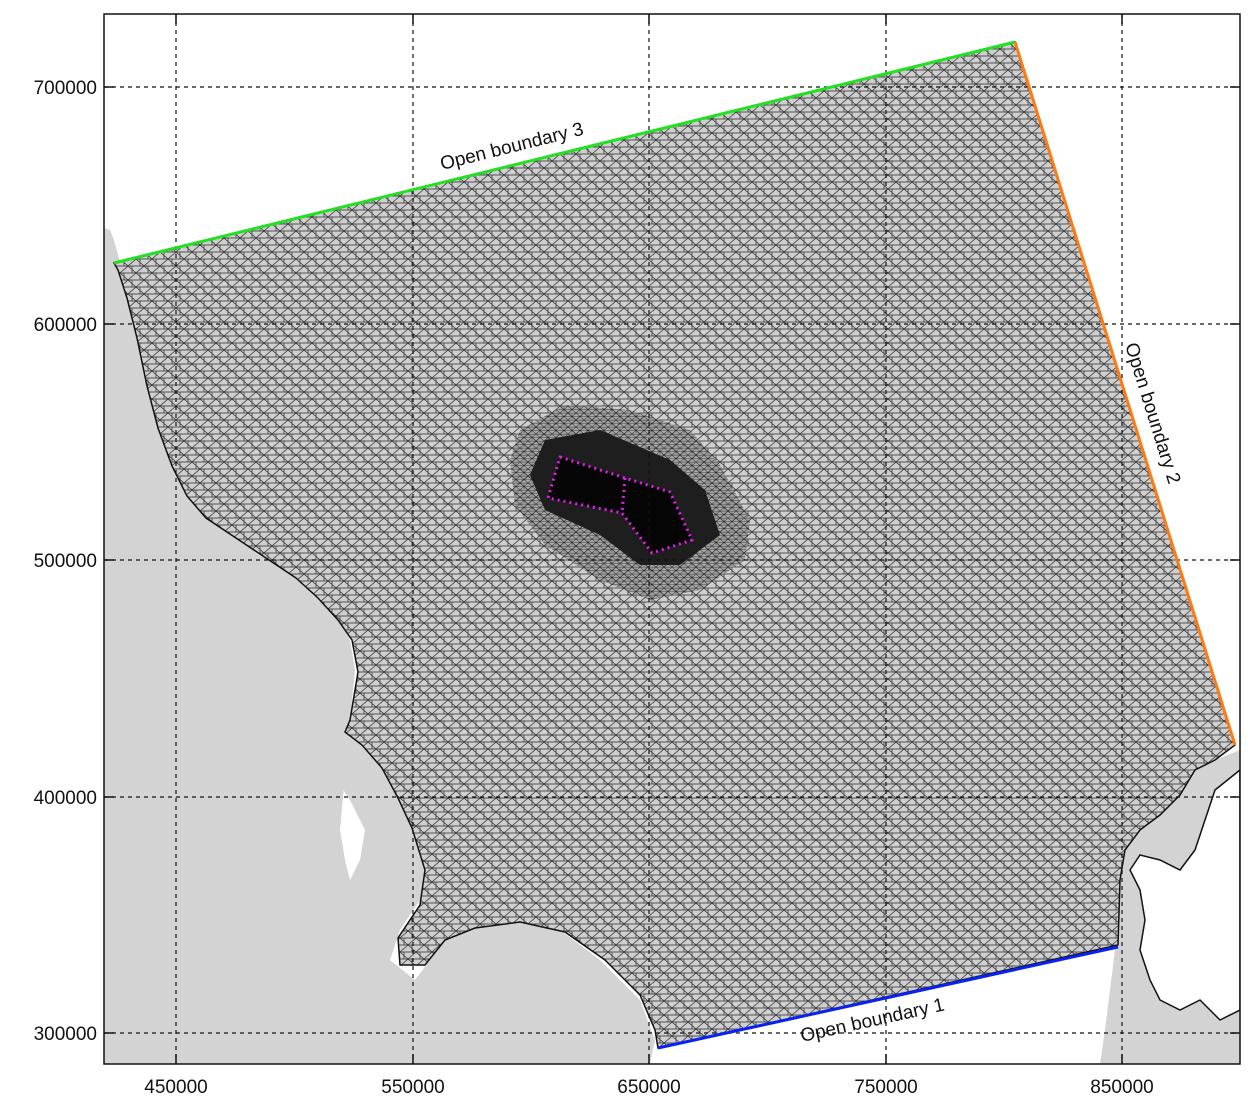 Image resolution: width=1250 pixels, height=1108 pixels. What do you see at coordinates (175, 1087) in the screenshot?
I see `x-tick-label: 450000` at bounding box center [175, 1087].